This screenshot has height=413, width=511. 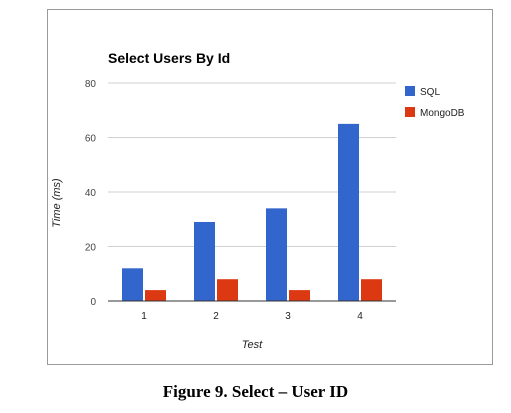 What do you see at coordinates (169, 58) in the screenshot?
I see `chart-title: Select Users By Id` at bounding box center [169, 58].